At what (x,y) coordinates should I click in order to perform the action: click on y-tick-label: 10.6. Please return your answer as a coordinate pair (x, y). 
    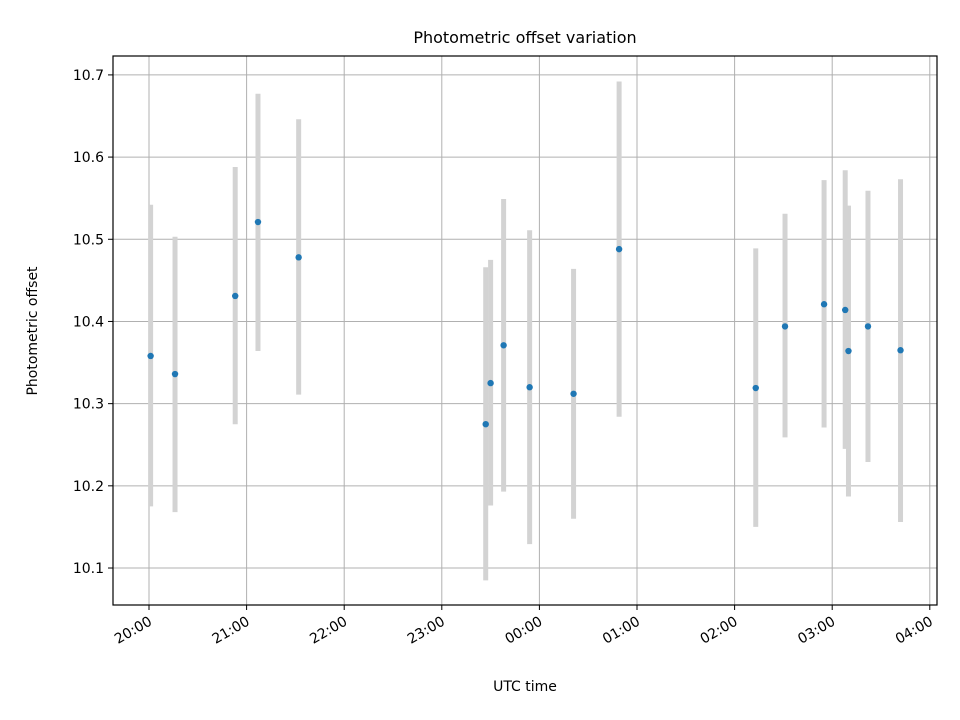
    Looking at the image, I should click on (88, 158).